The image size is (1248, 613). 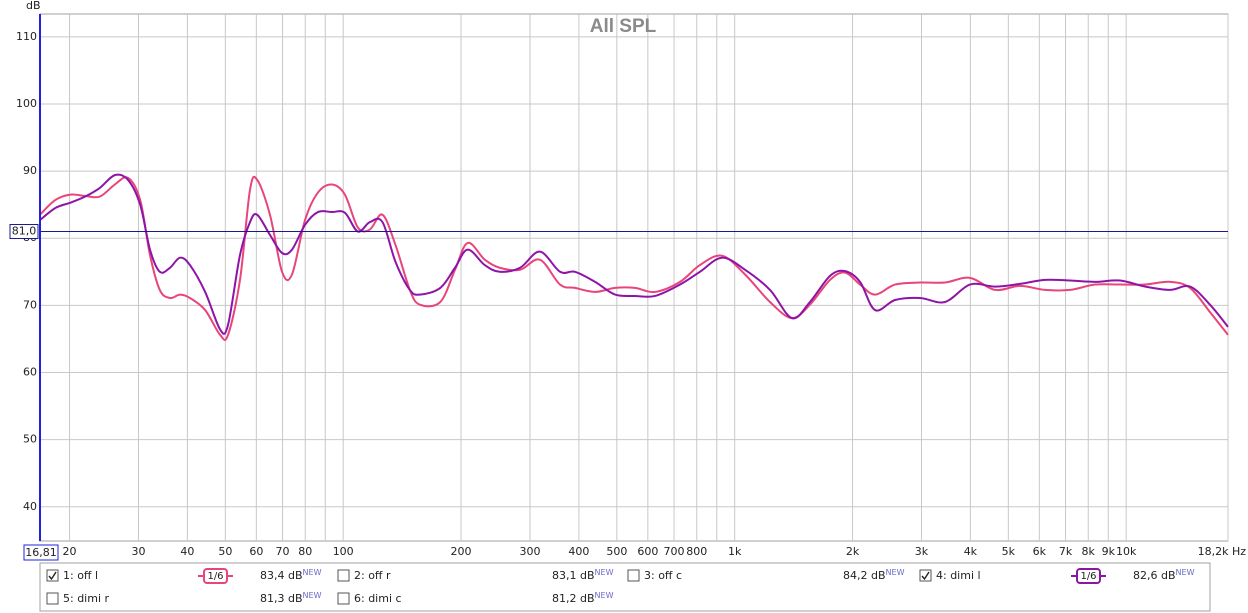 I want to click on x-tick-label: 9k, so click(x=1109, y=551).